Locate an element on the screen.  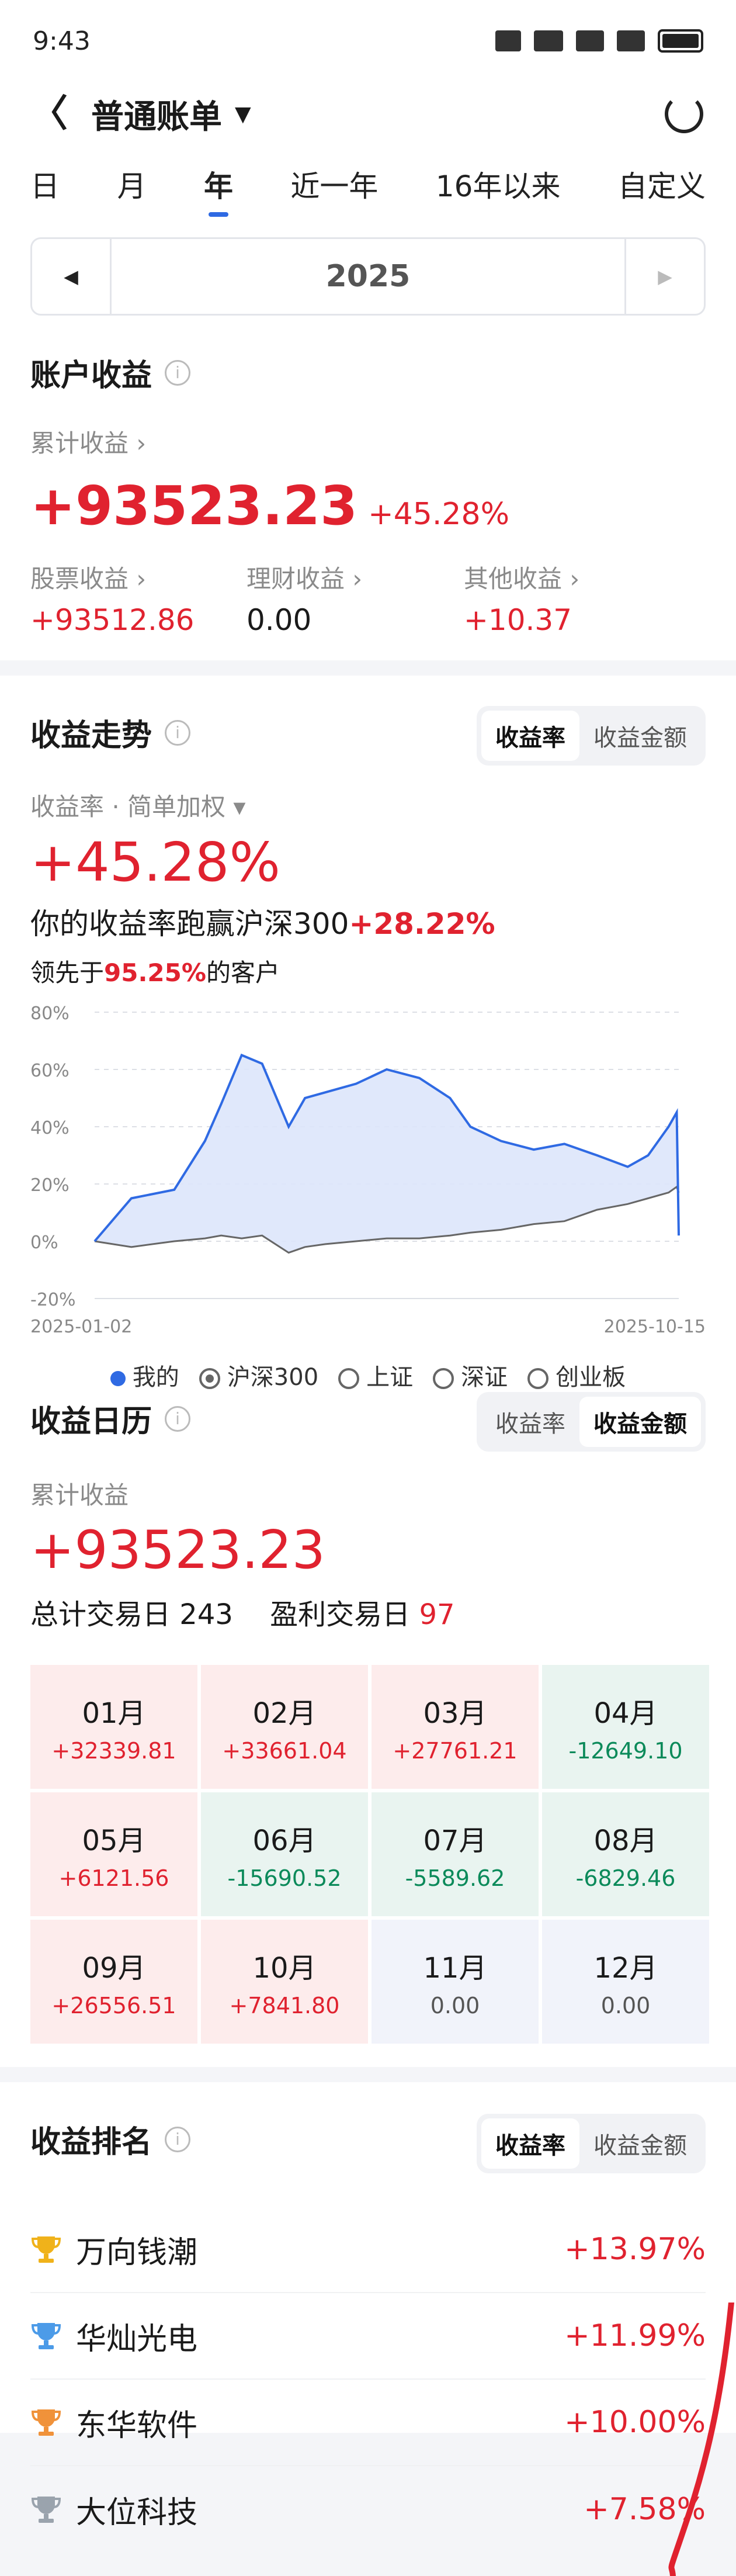
month-value: -12649.10 is located at coordinates (625, 1751).